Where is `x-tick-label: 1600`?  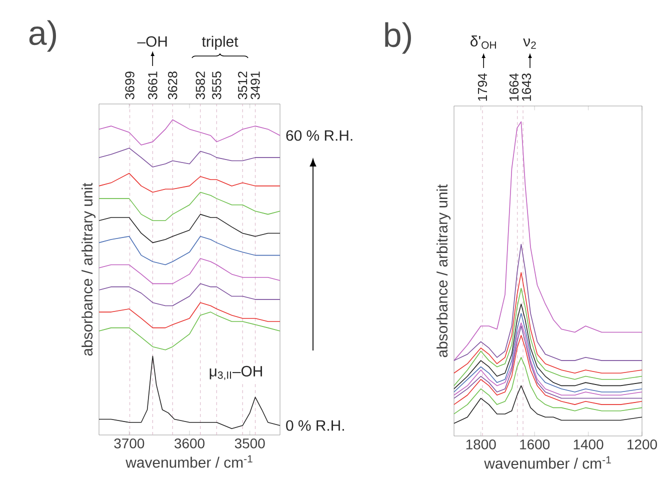
x-tick-label: 1600 is located at coordinates (535, 444).